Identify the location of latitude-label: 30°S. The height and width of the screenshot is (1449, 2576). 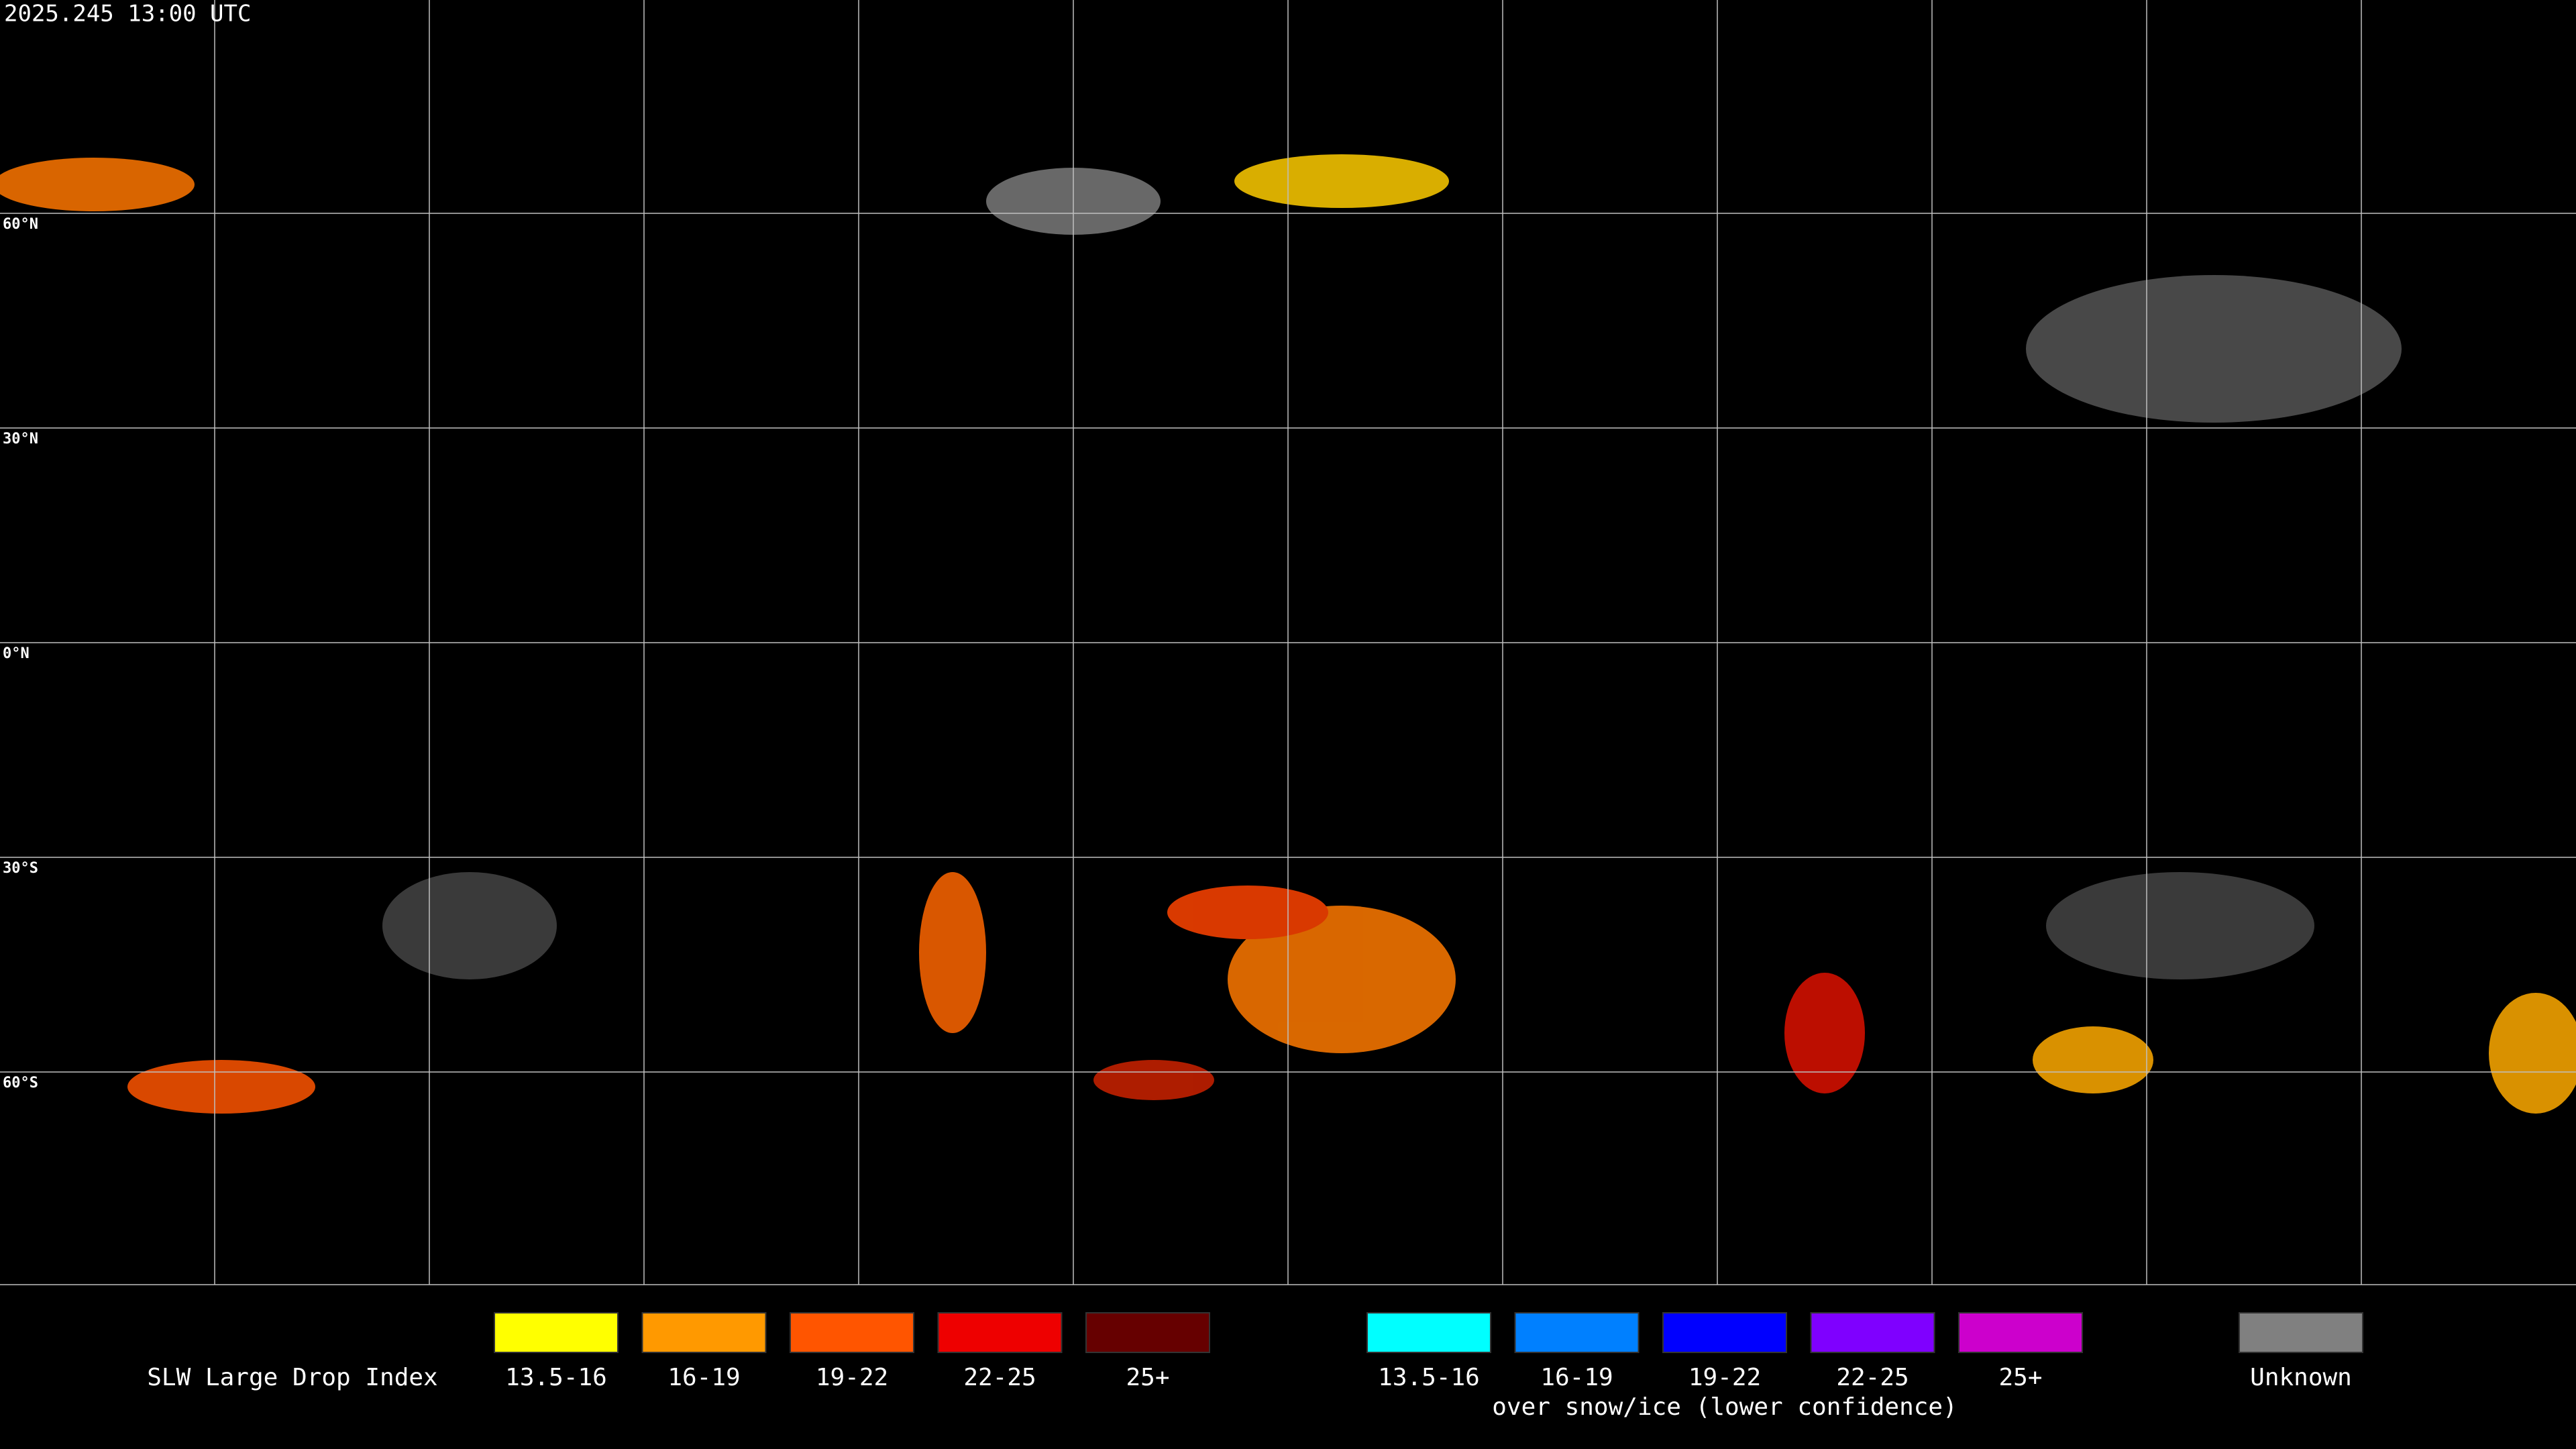
(20, 868).